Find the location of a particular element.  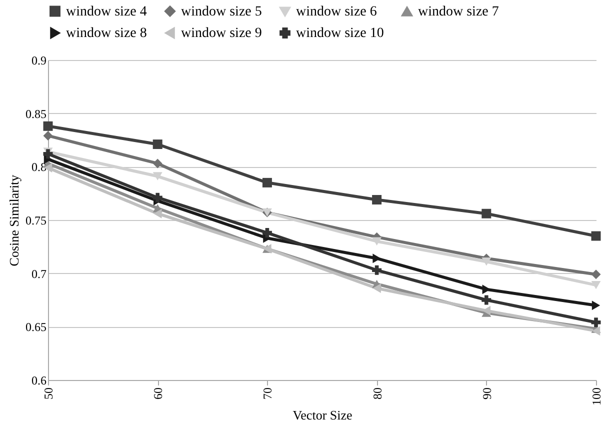

legend-label: window size 4 is located at coordinates (106, 12).